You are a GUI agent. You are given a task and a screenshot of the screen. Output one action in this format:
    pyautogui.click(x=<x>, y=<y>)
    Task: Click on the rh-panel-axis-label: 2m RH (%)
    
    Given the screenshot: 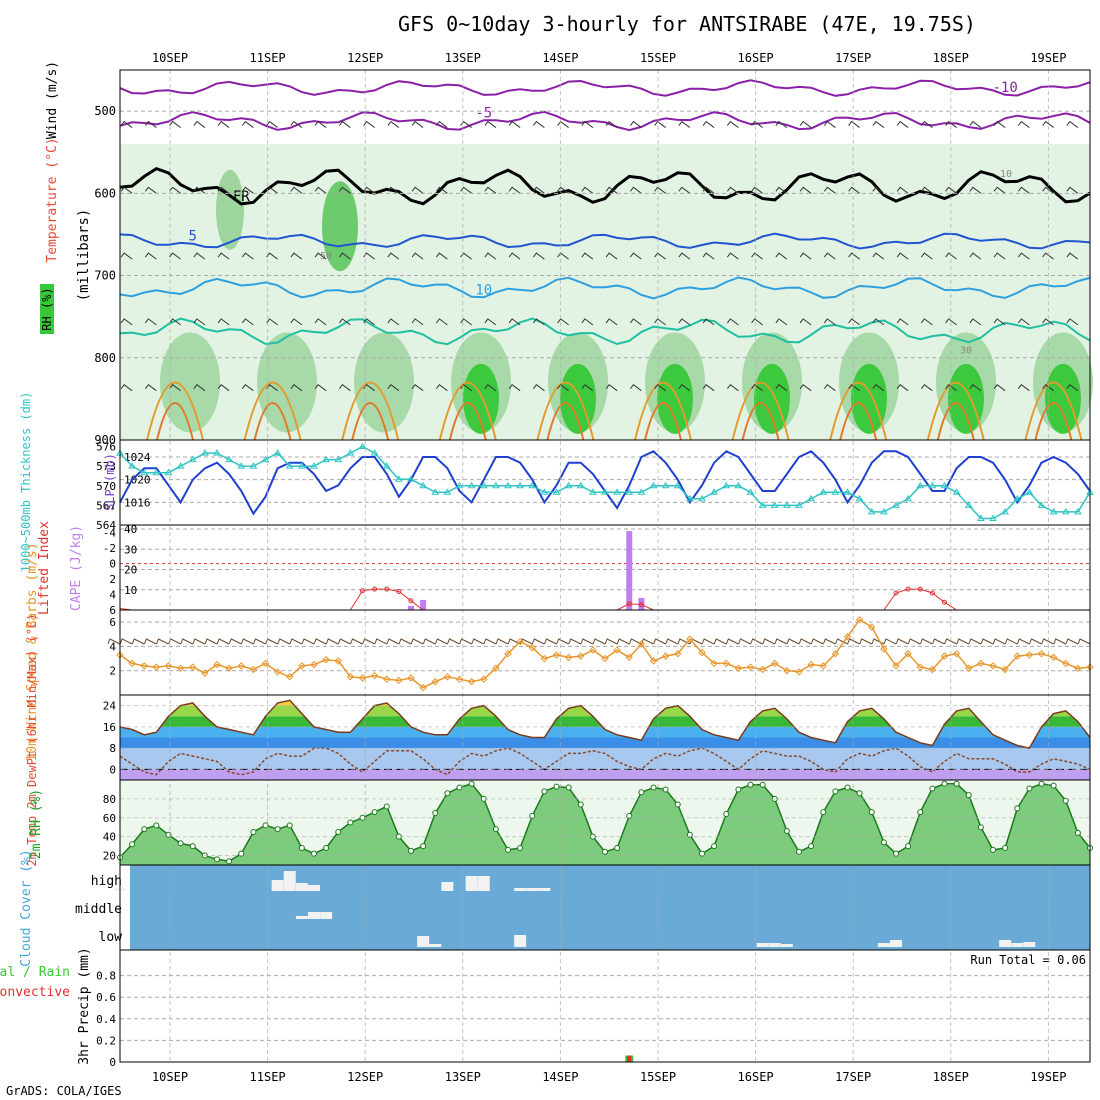 What is the action you would take?
    pyautogui.click(x=36, y=824)
    